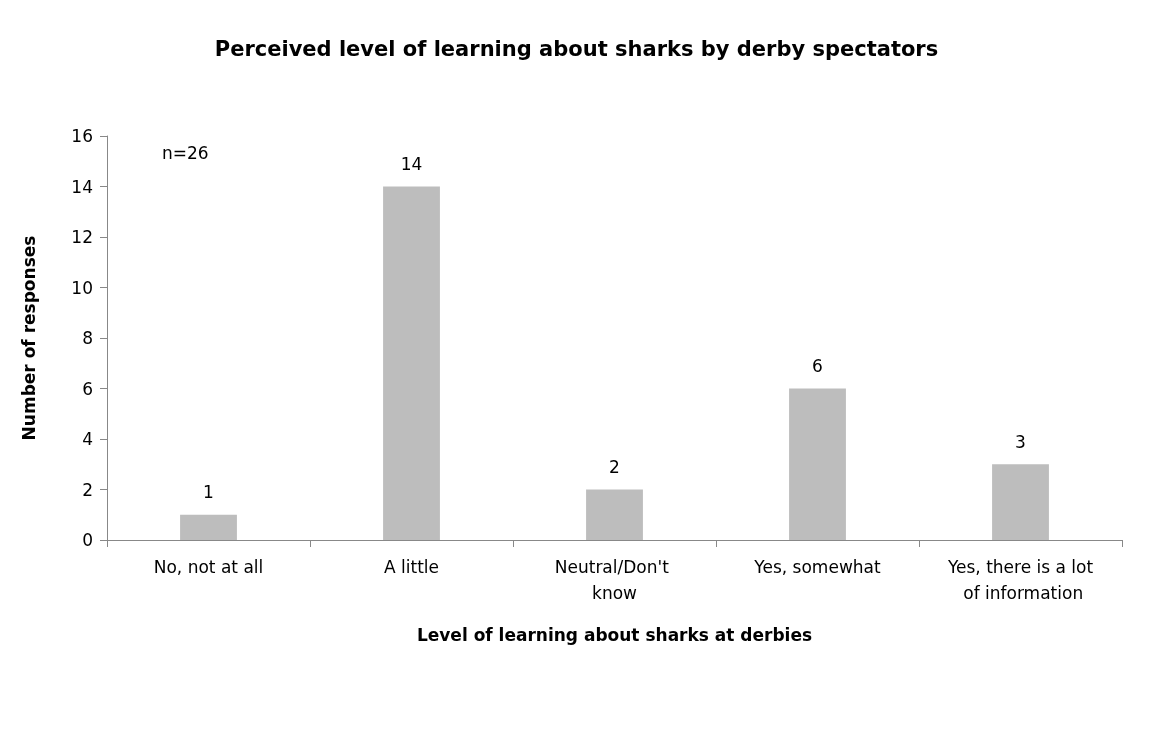 The height and width of the screenshot is (738, 1153). What do you see at coordinates (411, 567) in the screenshot?
I see `x-tick-label: A little` at bounding box center [411, 567].